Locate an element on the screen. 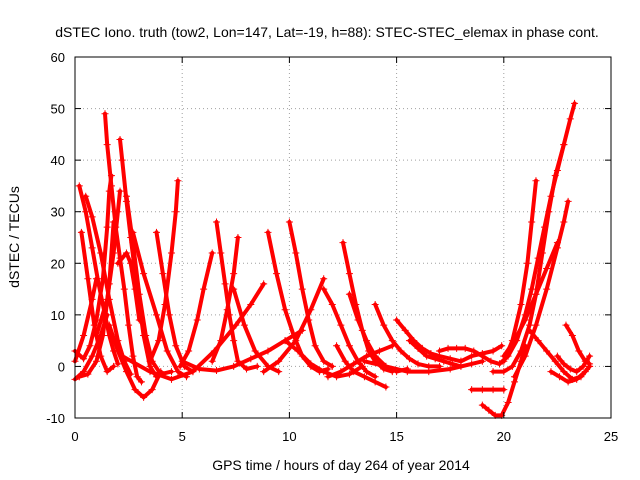 The image size is (640, 480). y-axis-label: dSTEC / TECUs is located at coordinates (14, 237).